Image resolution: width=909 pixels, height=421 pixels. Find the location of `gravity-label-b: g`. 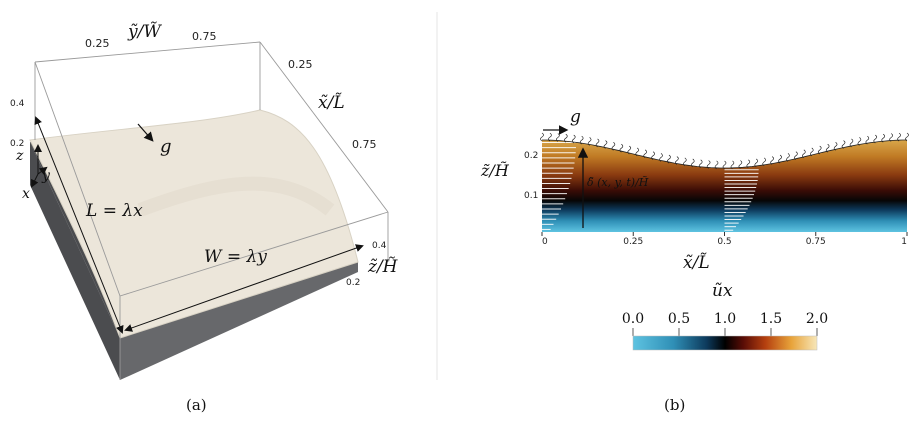

gravity-label-b: g is located at coordinates (575, 117).